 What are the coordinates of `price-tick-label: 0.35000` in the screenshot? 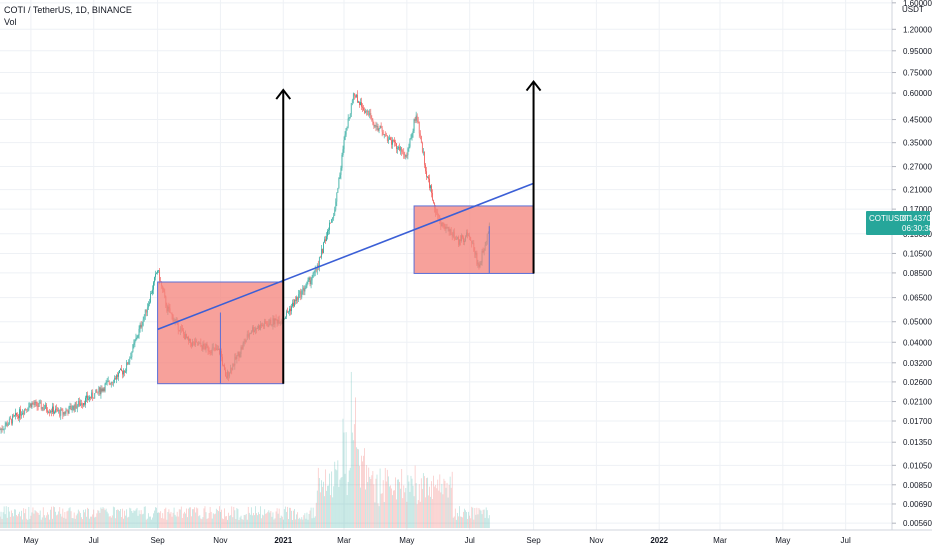 It's located at (917, 143).